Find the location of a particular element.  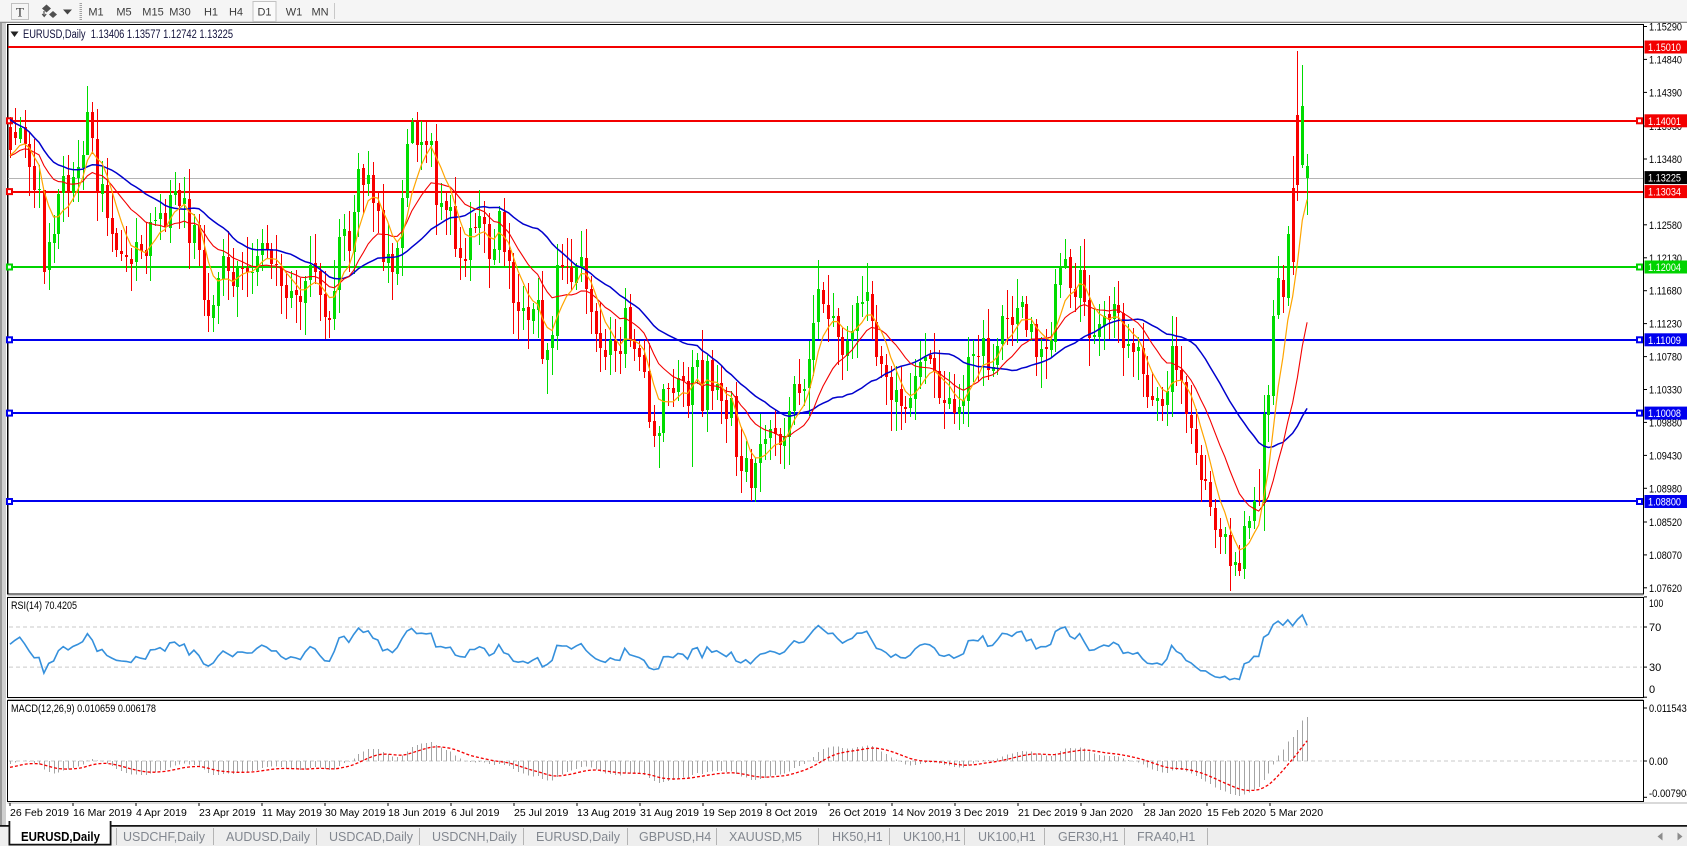

svg-text: D1 is located at coordinates (264, 13).